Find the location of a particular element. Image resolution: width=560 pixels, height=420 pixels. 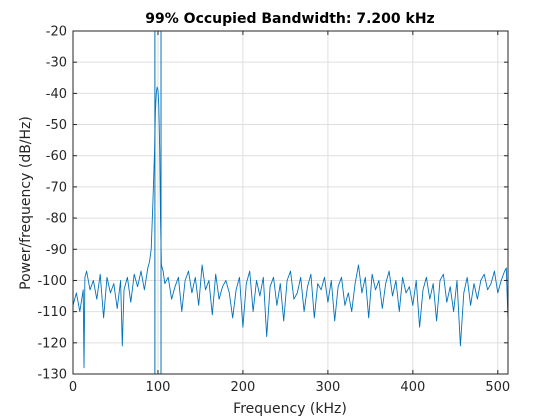

y-tick-label: -130 is located at coordinates (52, 375).